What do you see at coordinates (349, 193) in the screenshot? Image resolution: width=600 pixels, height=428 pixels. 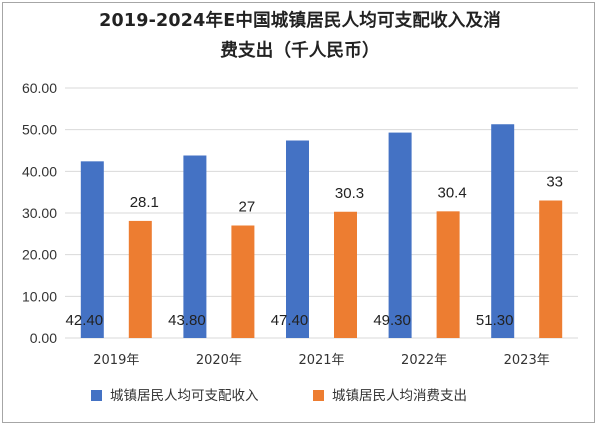 I see `data-label-consumption: 30.3` at bounding box center [349, 193].